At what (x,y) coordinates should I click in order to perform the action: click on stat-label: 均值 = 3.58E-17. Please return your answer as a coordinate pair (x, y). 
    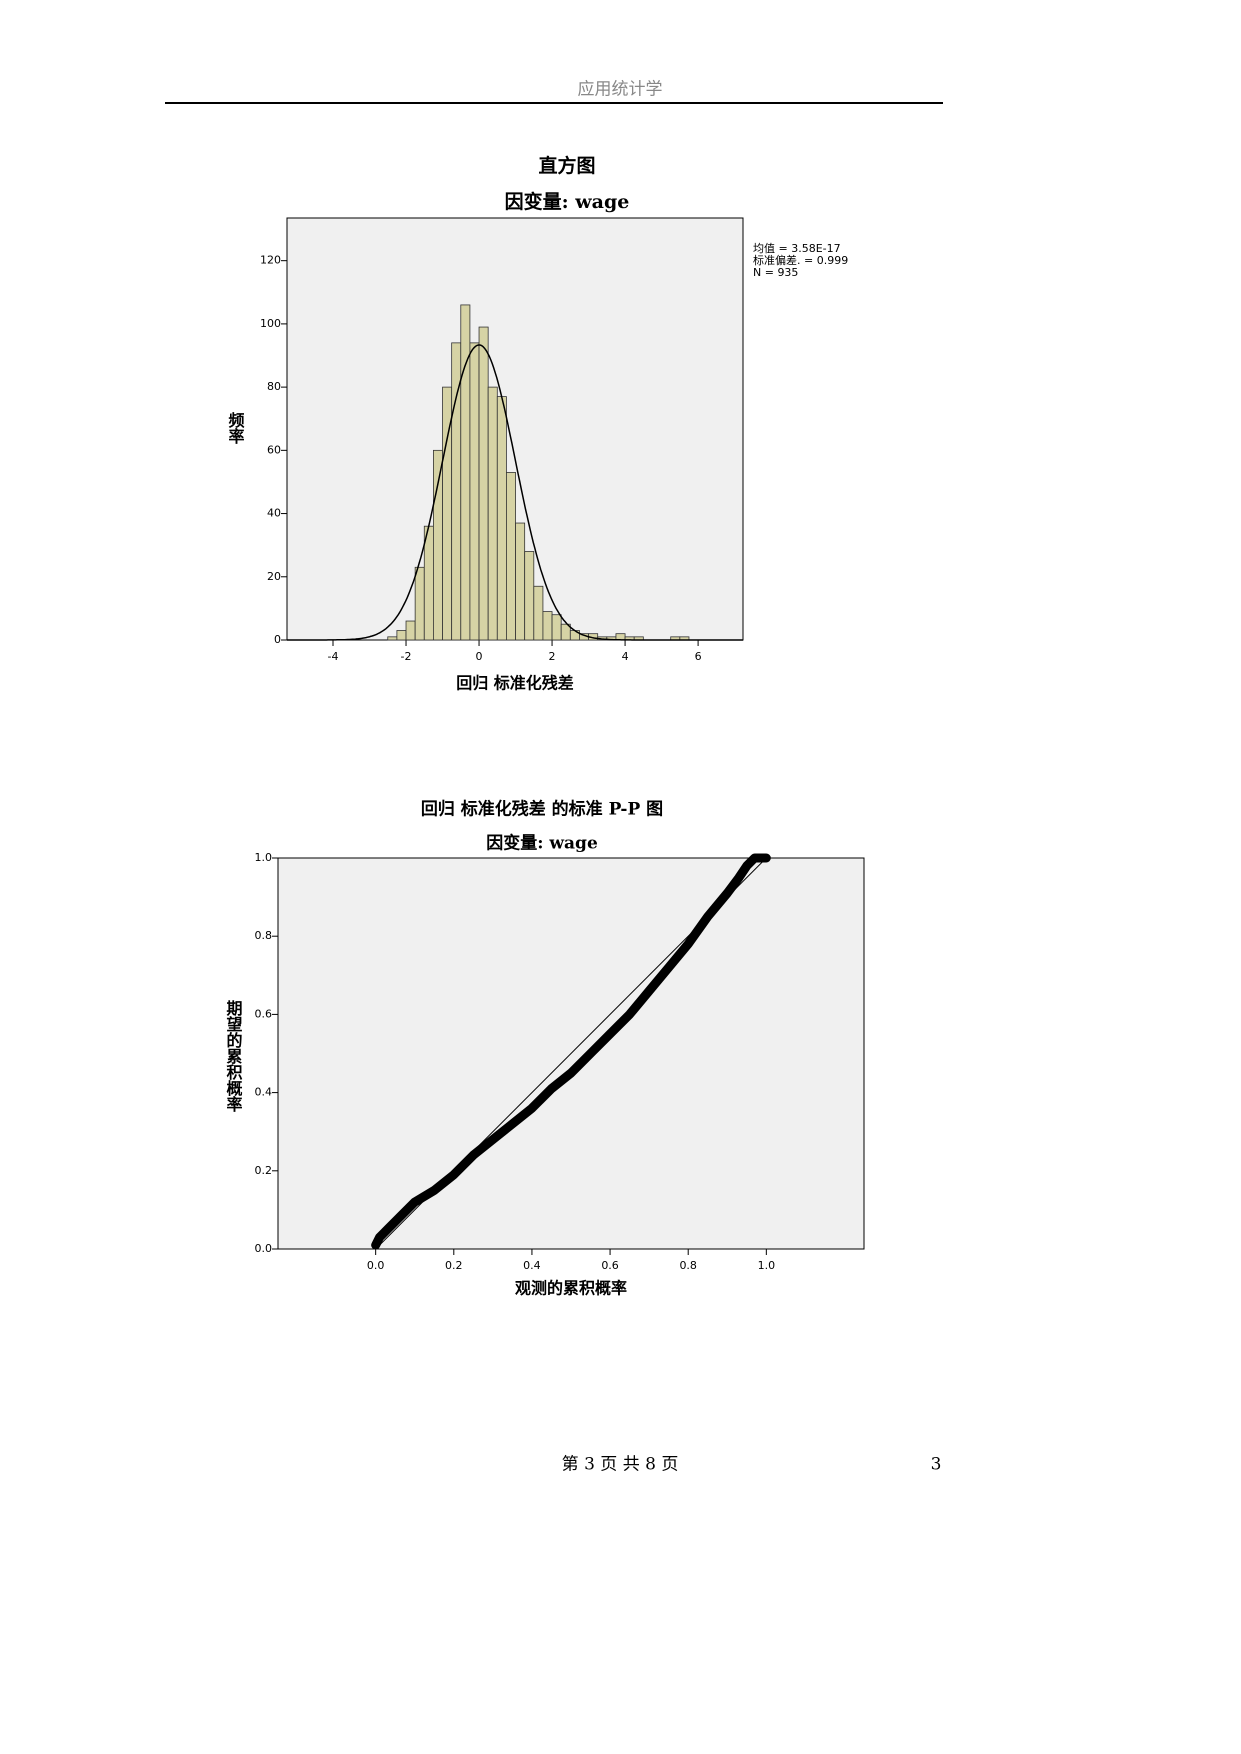
    Looking at the image, I should click on (797, 248).